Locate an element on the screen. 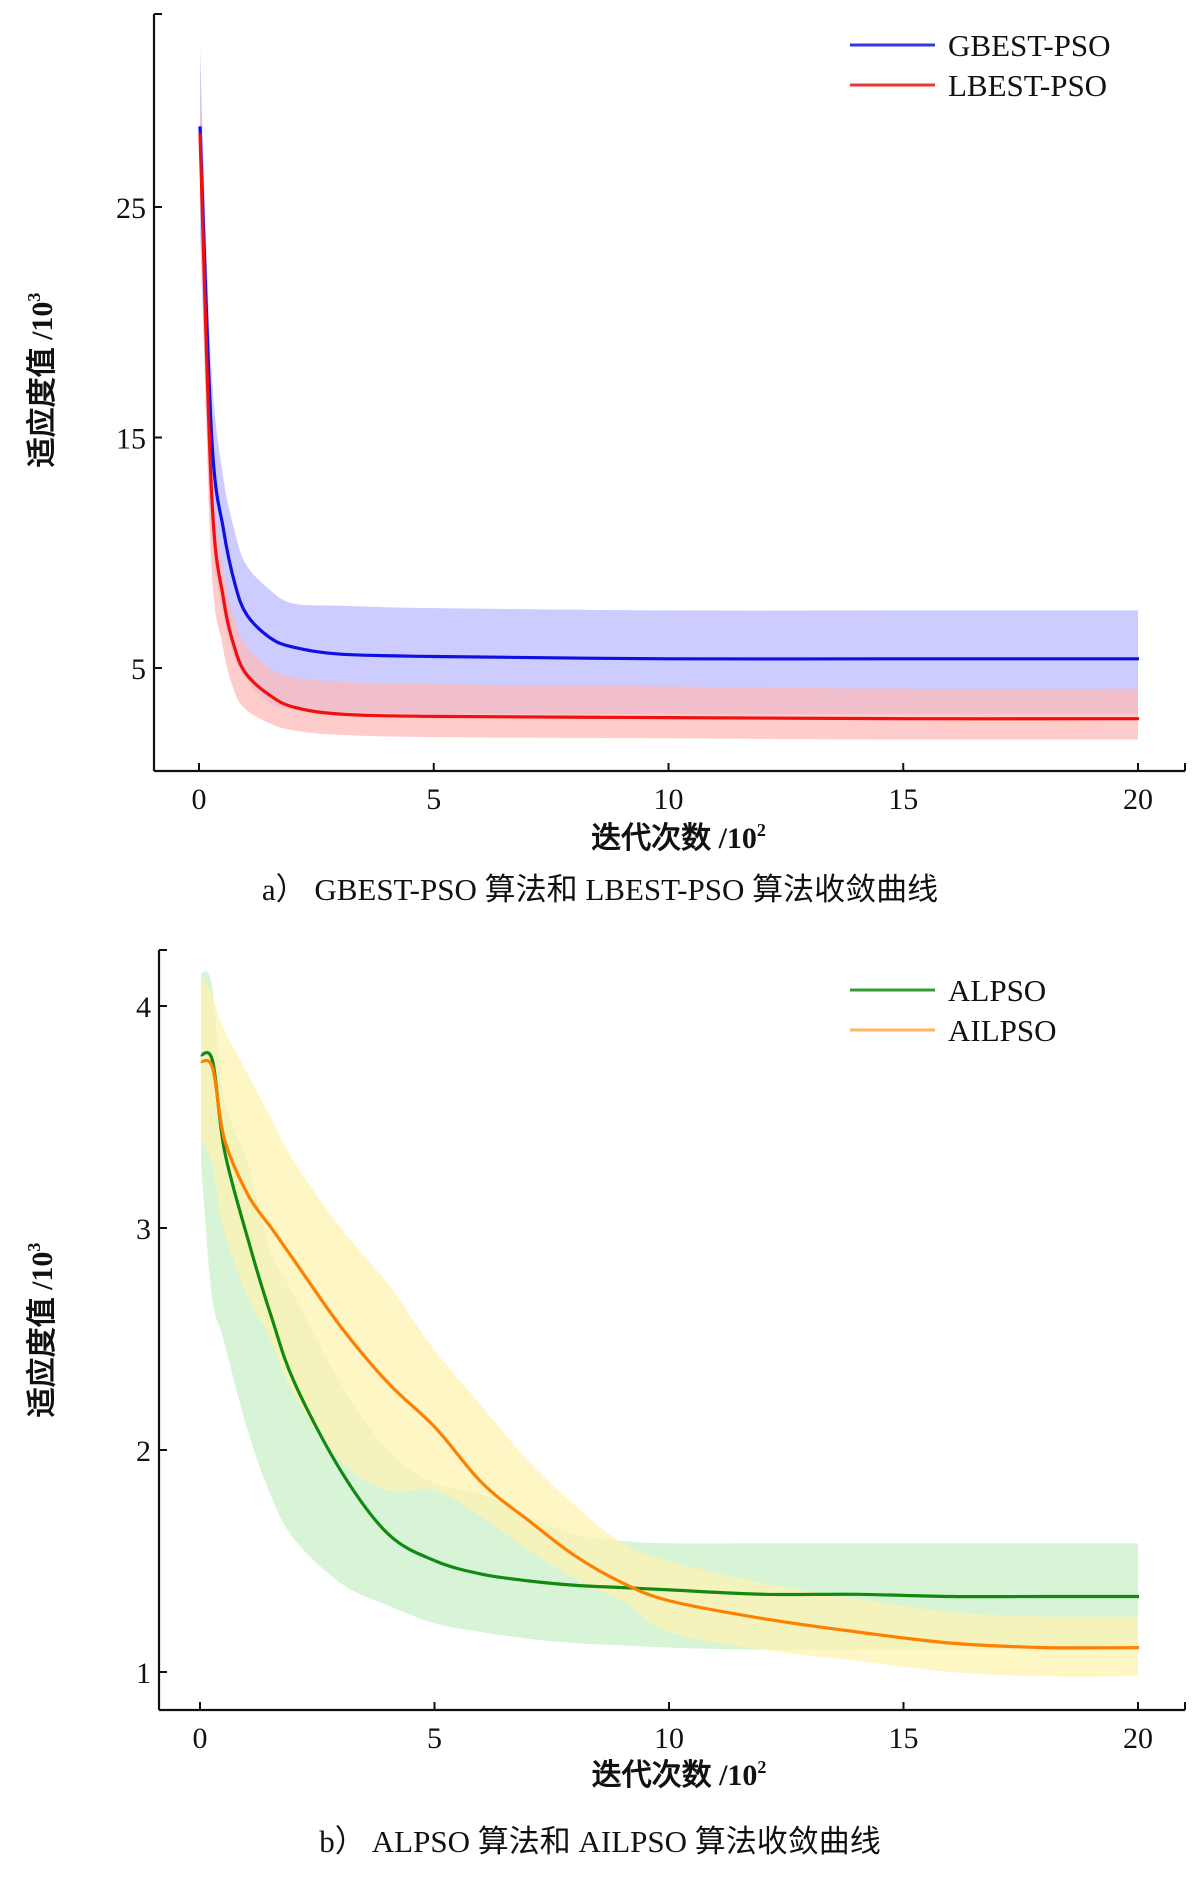  legend-label: AILPSO is located at coordinates (1002, 1030).